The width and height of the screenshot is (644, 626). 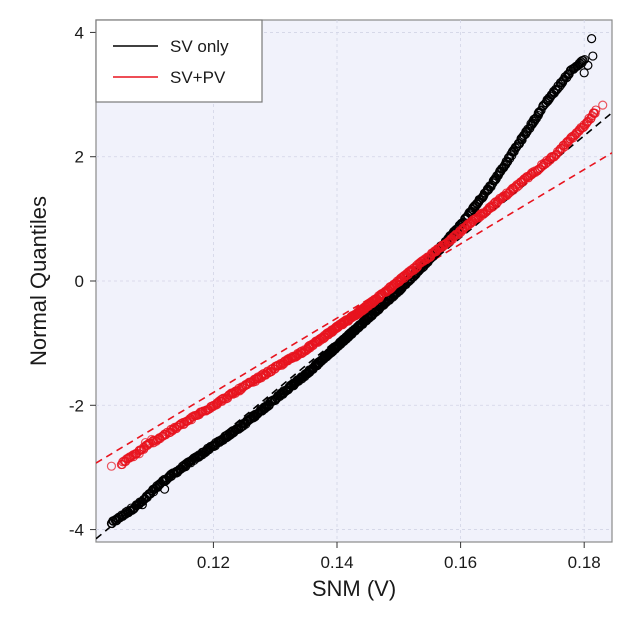 I want to click on y-axis-title: Normal Quantiles, so click(x=38, y=281).